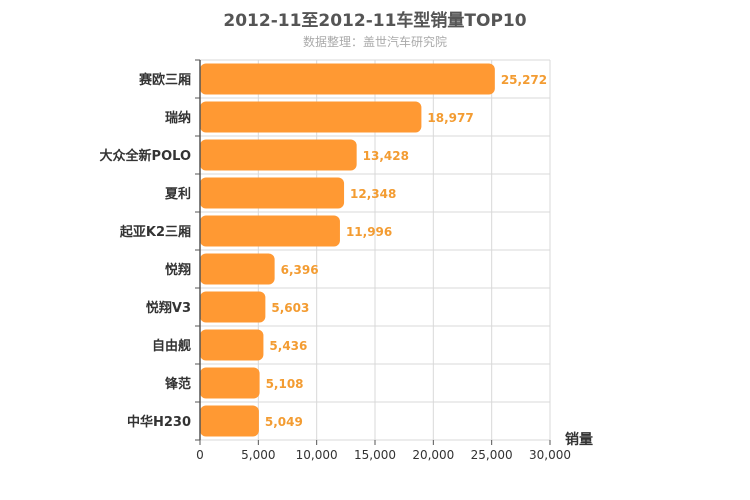  Describe the element at coordinates (290, 308) in the screenshot. I see `value-label: 5,603` at that location.